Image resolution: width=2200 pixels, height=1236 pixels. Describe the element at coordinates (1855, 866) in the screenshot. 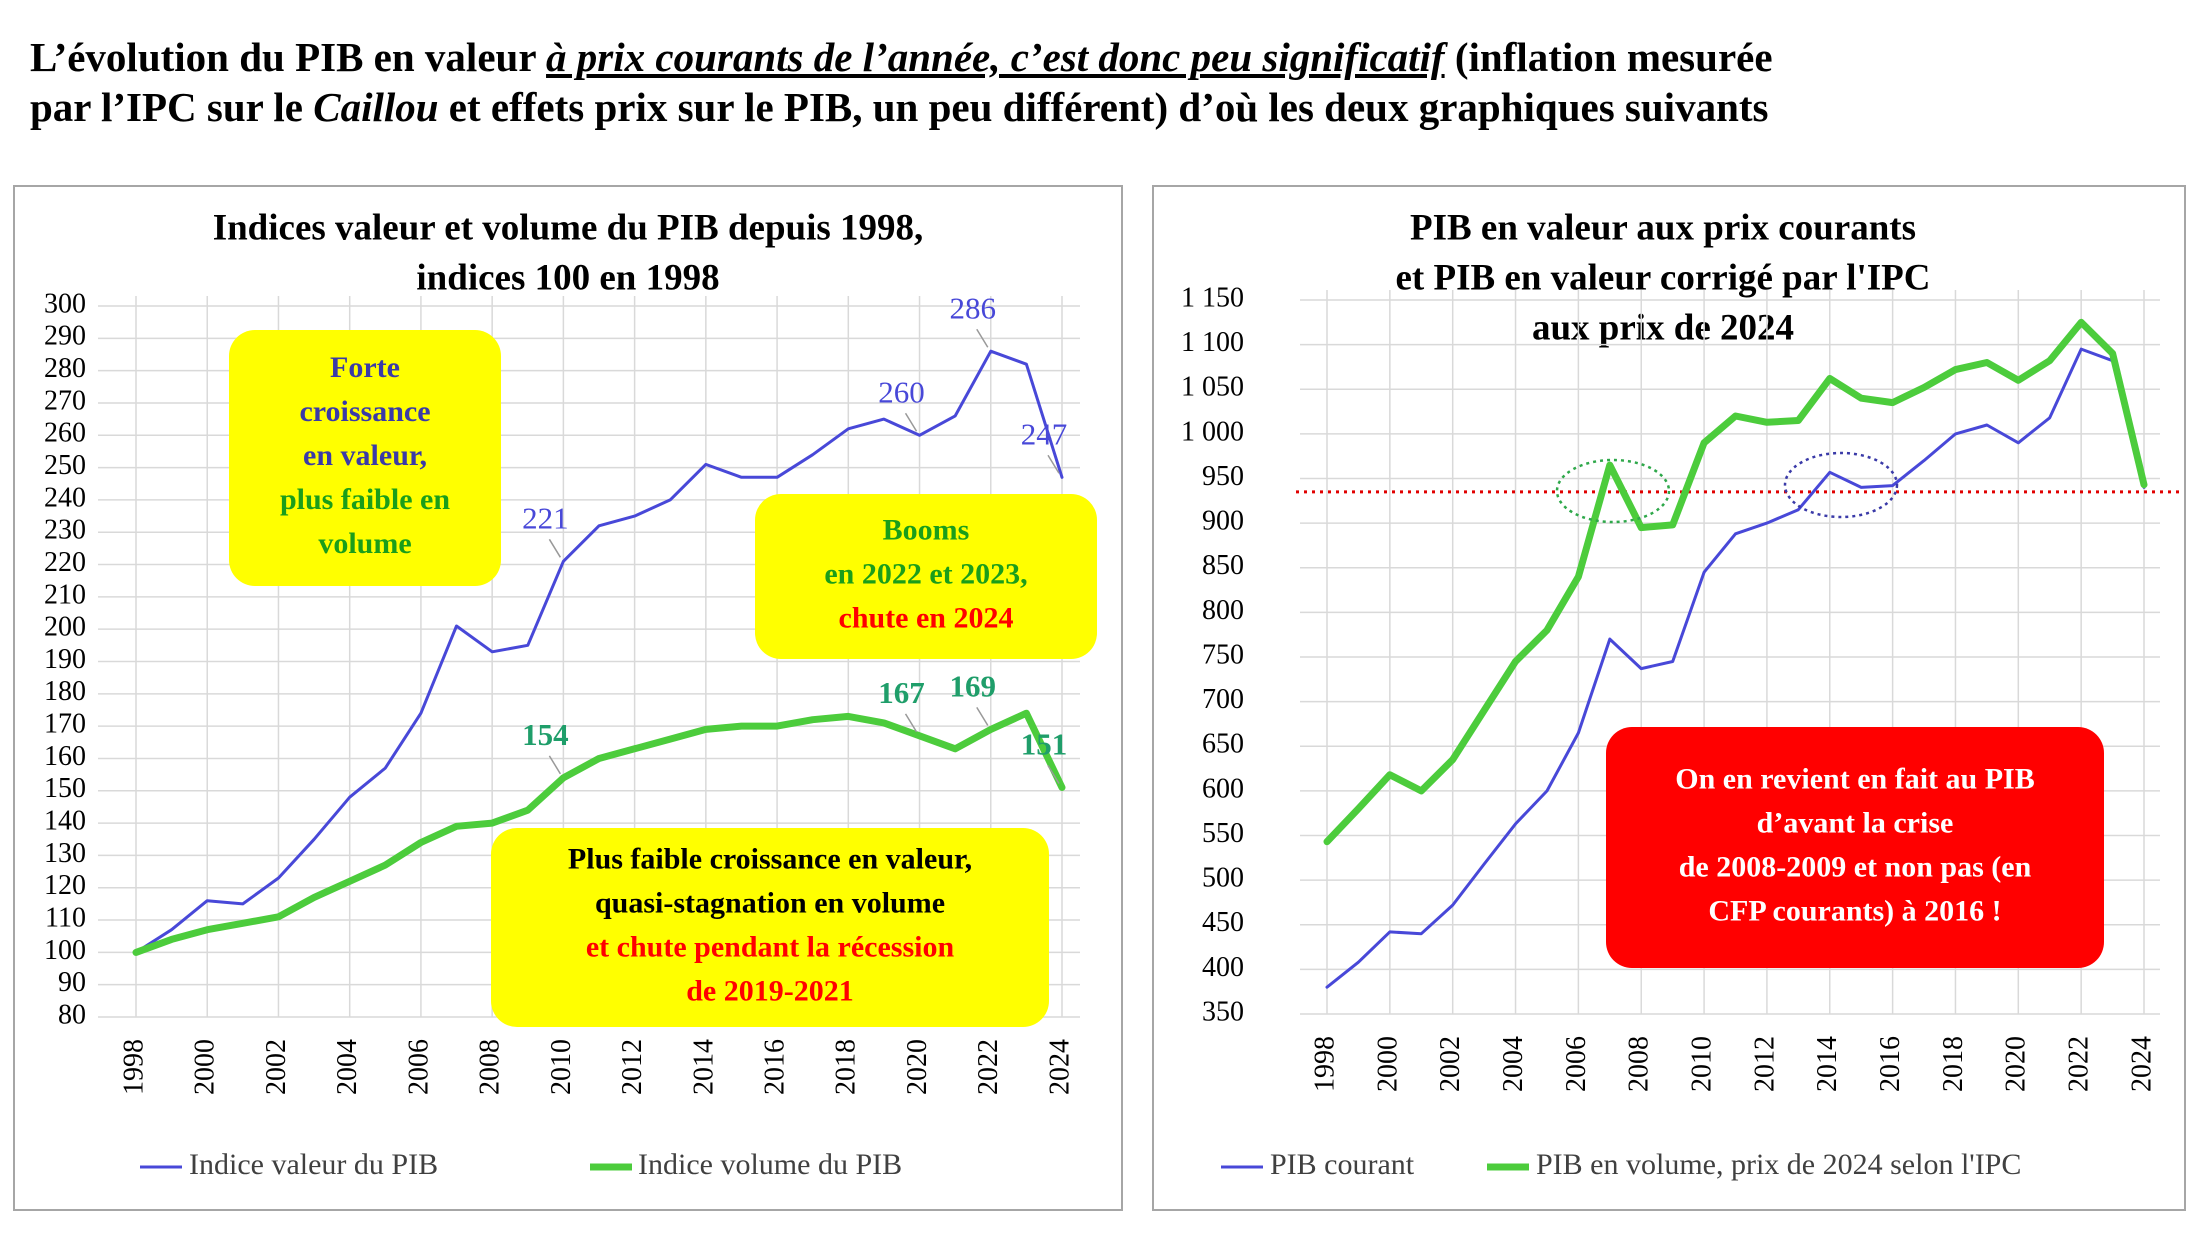

I see `annotation-text: de 2008-2009 et non pas (en` at that location.